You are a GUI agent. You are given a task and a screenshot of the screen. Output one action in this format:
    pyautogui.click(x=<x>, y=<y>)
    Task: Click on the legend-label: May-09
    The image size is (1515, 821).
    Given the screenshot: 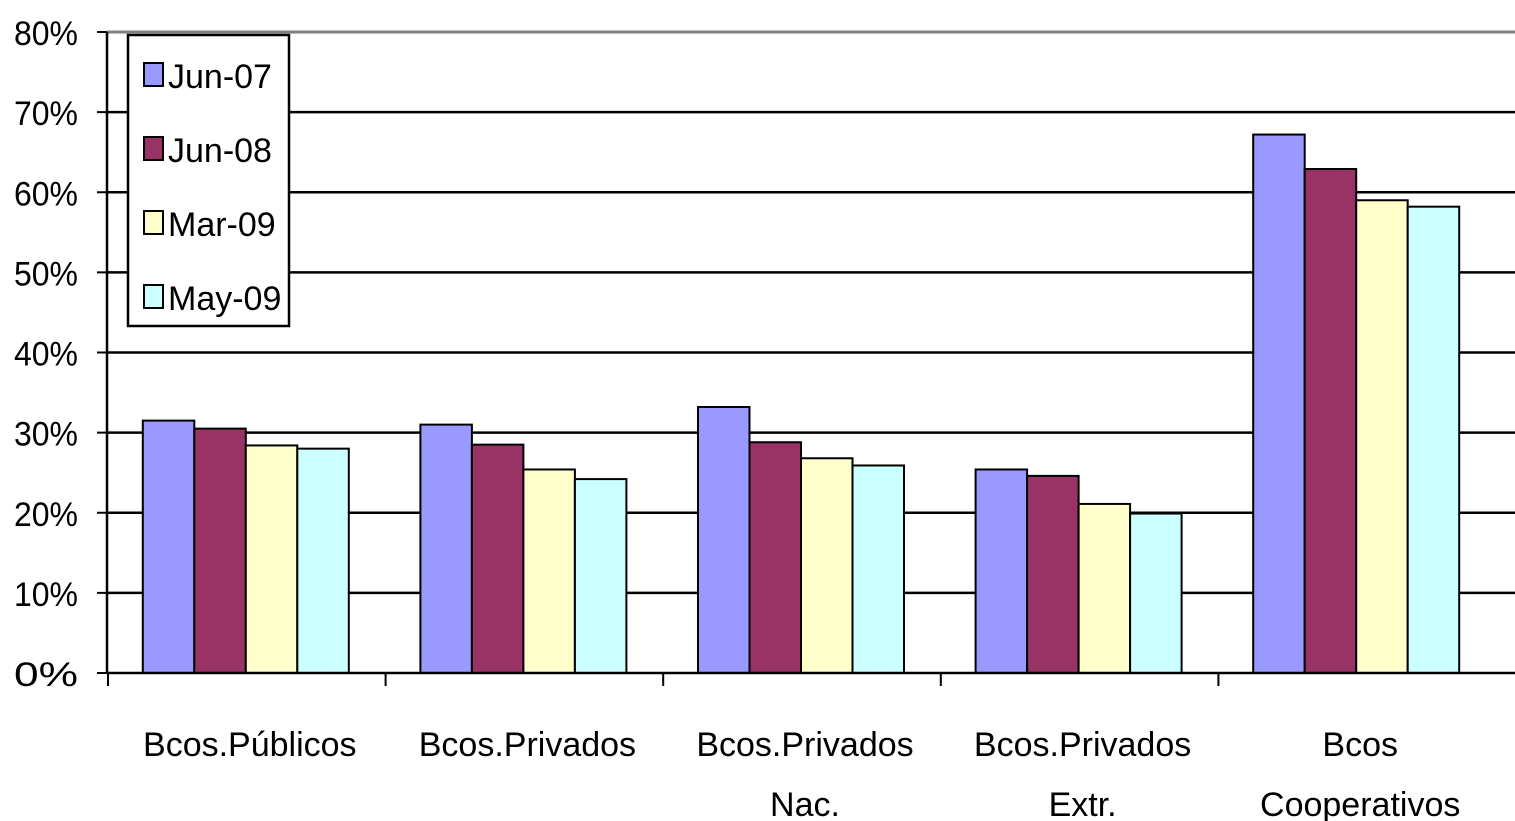 What is the action you would take?
    pyautogui.click(x=224, y=299)
    